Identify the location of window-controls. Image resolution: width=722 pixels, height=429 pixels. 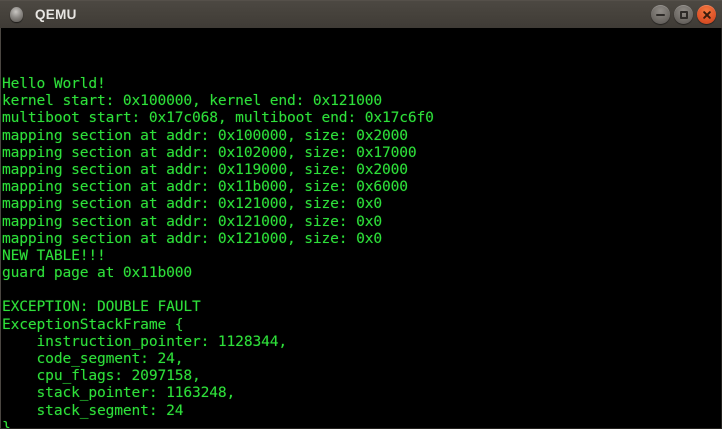
(683, 14).